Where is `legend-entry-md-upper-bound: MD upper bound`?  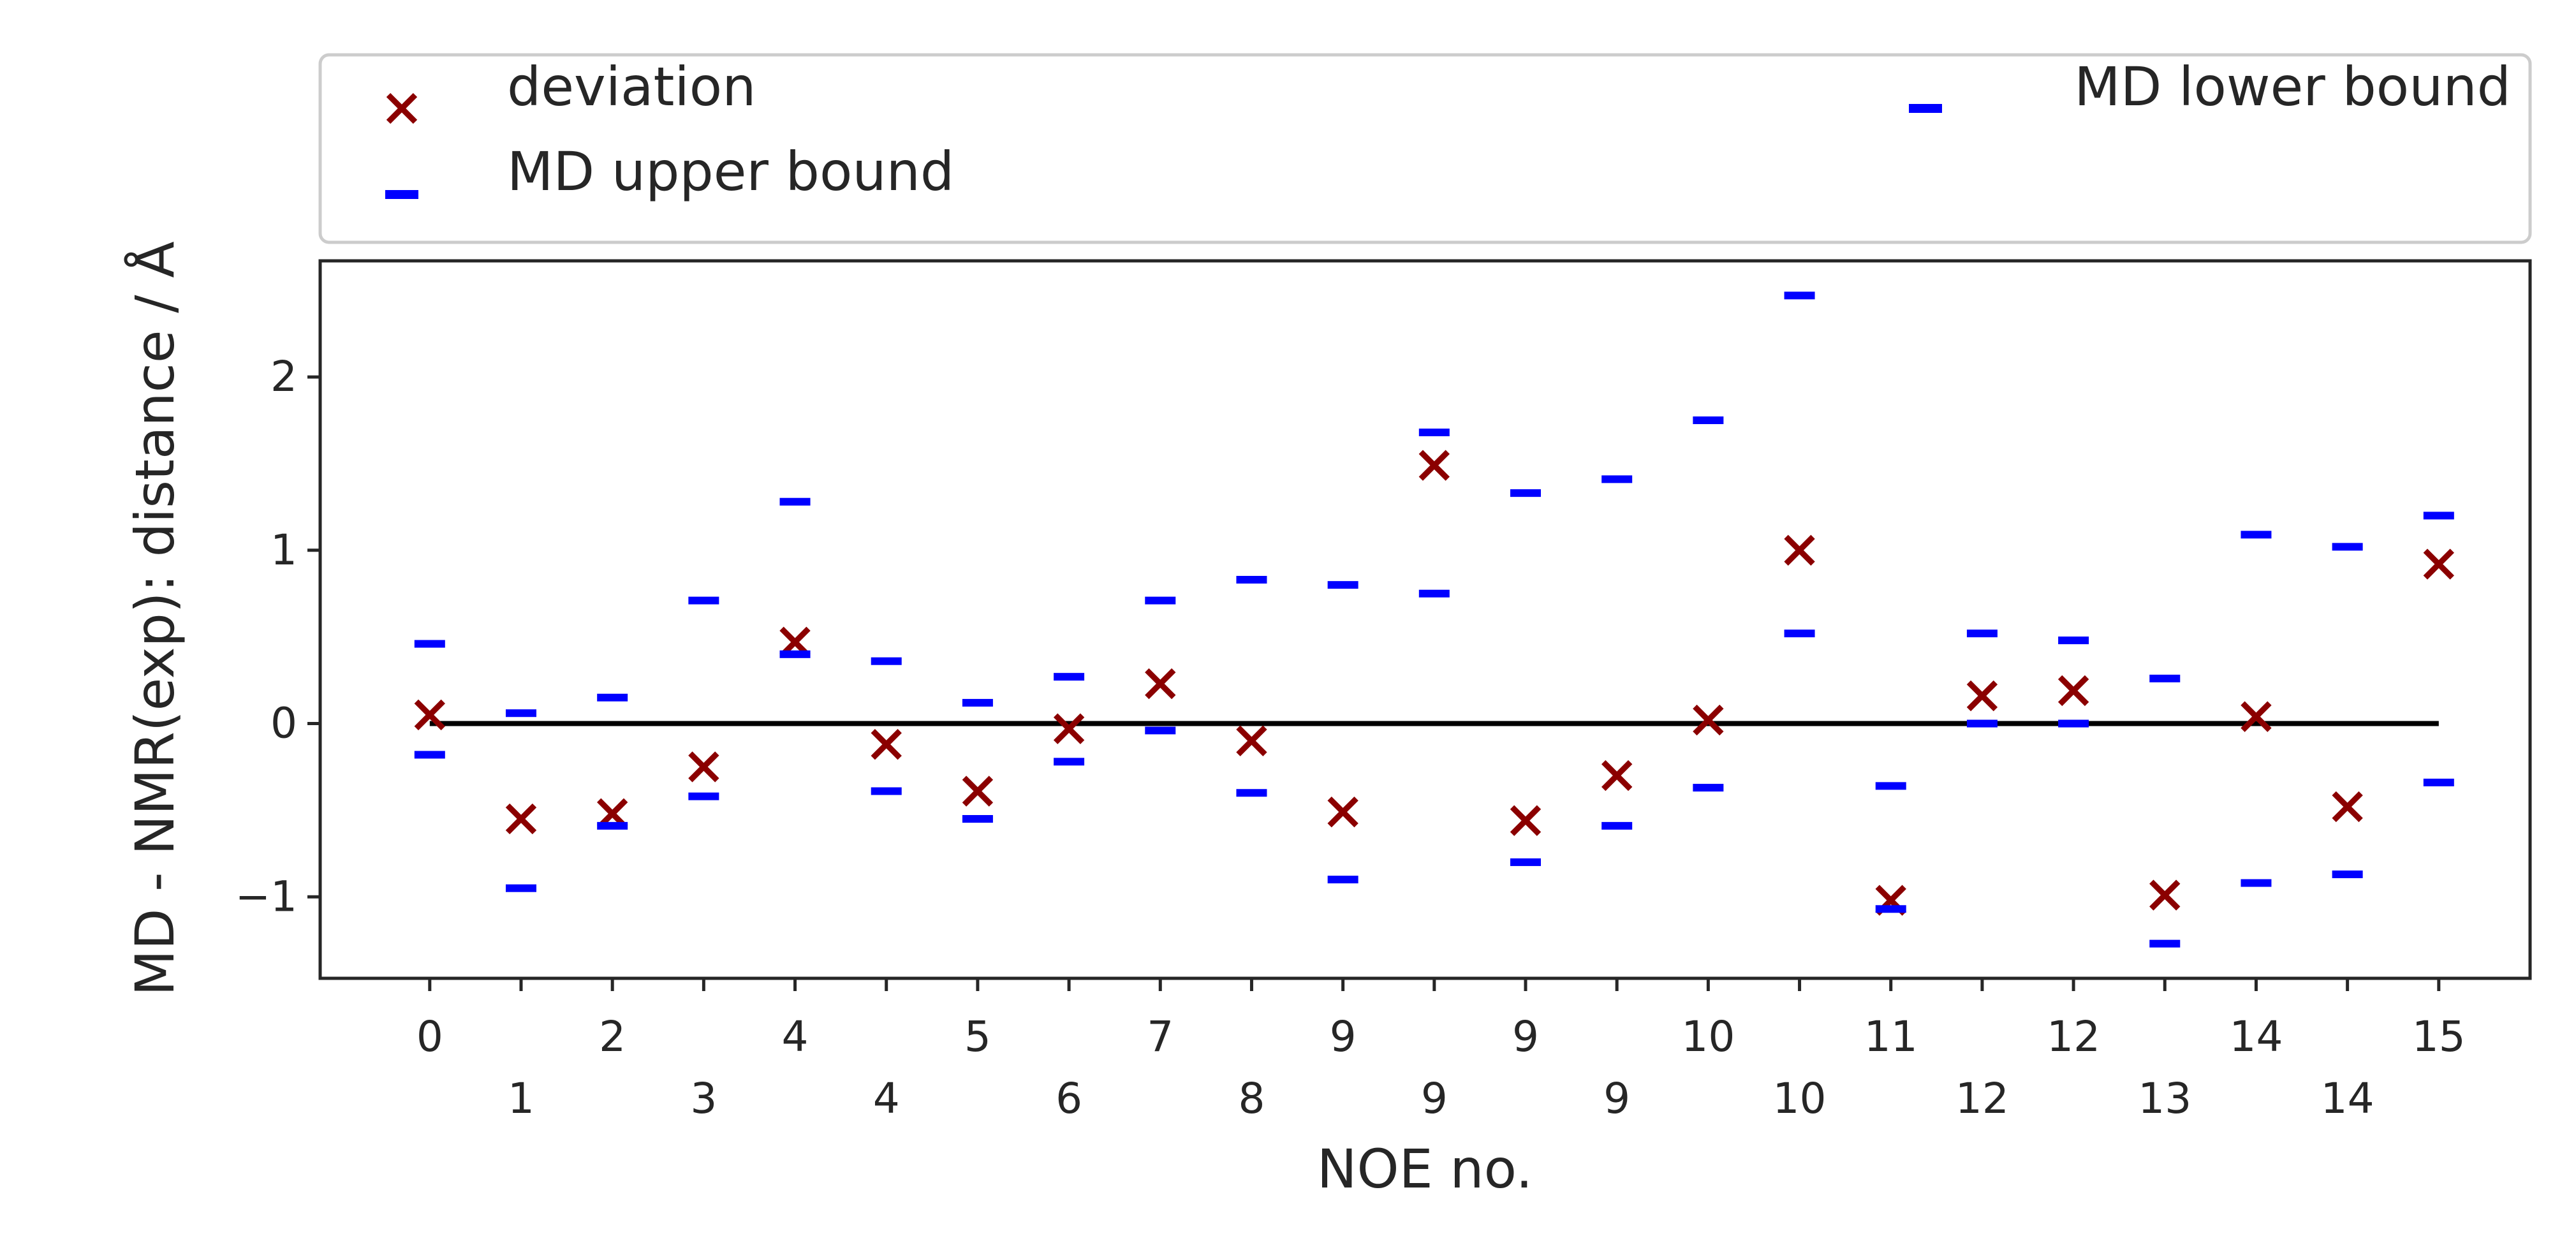
legend-entry-md-upper-bound: MD upper bound is located at coordinates (669, 172).